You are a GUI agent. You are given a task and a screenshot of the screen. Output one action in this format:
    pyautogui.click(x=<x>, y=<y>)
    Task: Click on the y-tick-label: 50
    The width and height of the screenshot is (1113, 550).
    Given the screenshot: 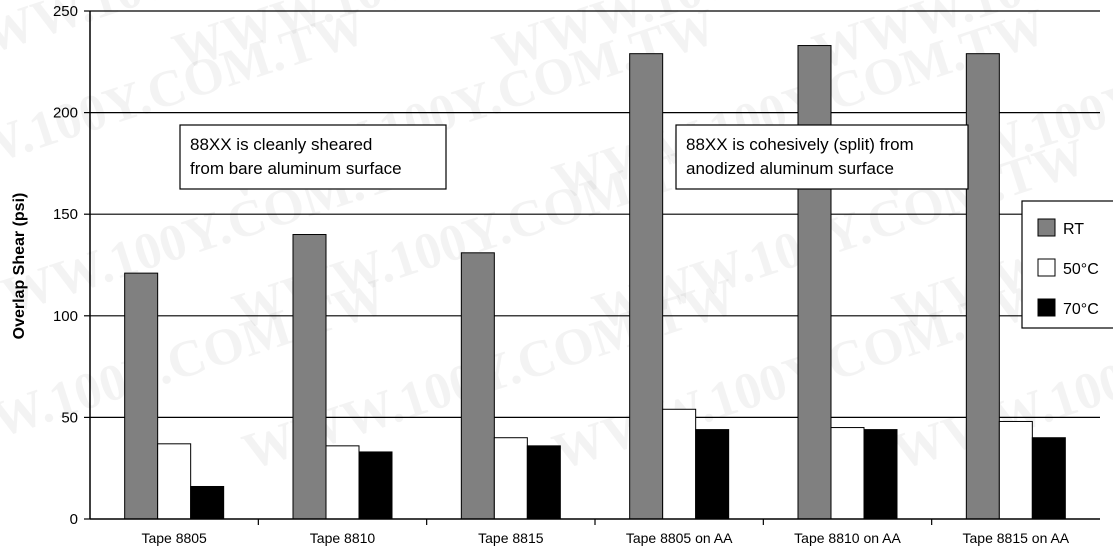 What is the action you would take?
    pyautogui.click(x=69, y=417)
    